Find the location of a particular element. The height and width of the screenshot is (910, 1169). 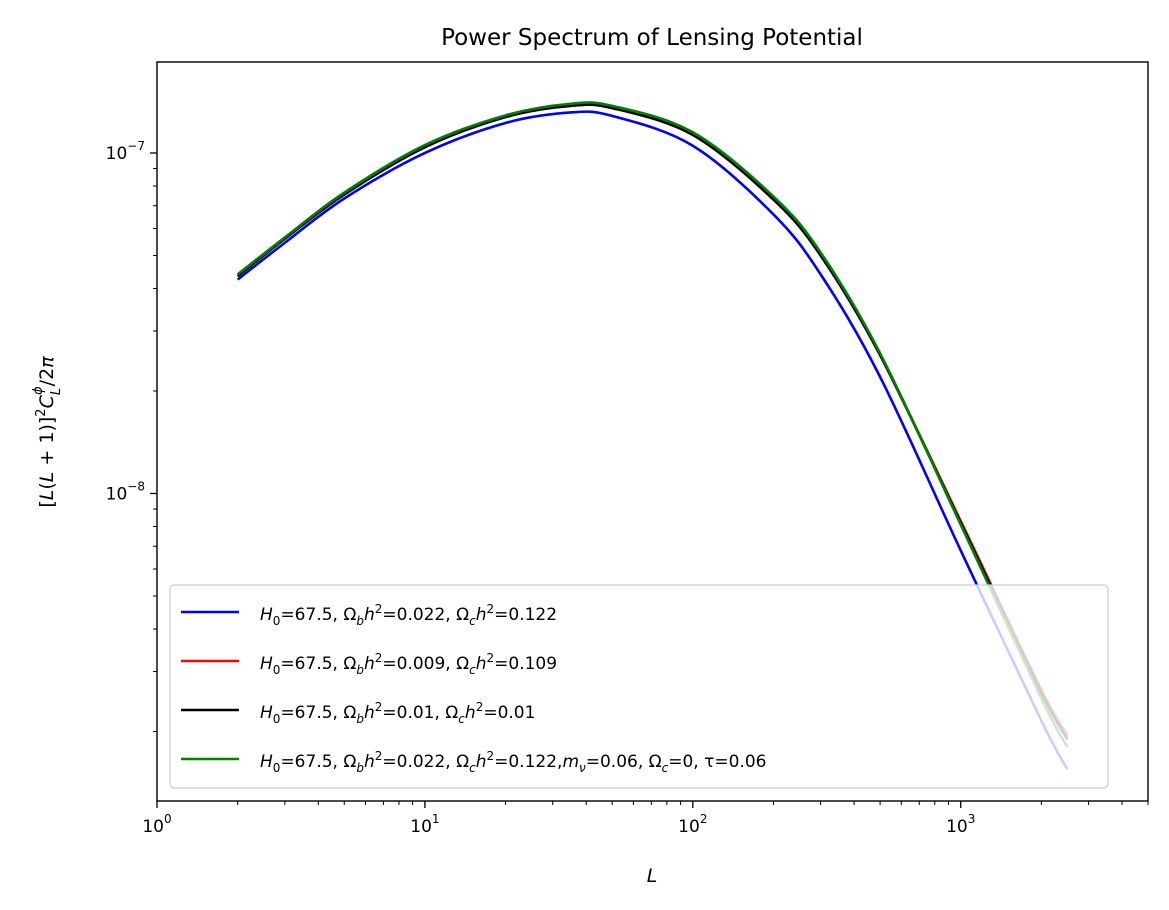

chart-title: Power Spectrum of Lensing Potential is located at coordinates (652, 38).